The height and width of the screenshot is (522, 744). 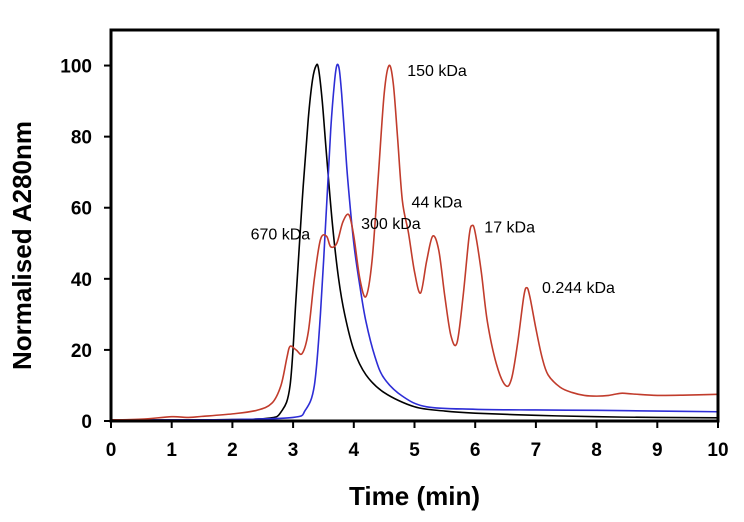 What do you see at coordinates (293, 450) in the screenshot?
I see `x-tick-label: 3` at bounding box center [293, 450].